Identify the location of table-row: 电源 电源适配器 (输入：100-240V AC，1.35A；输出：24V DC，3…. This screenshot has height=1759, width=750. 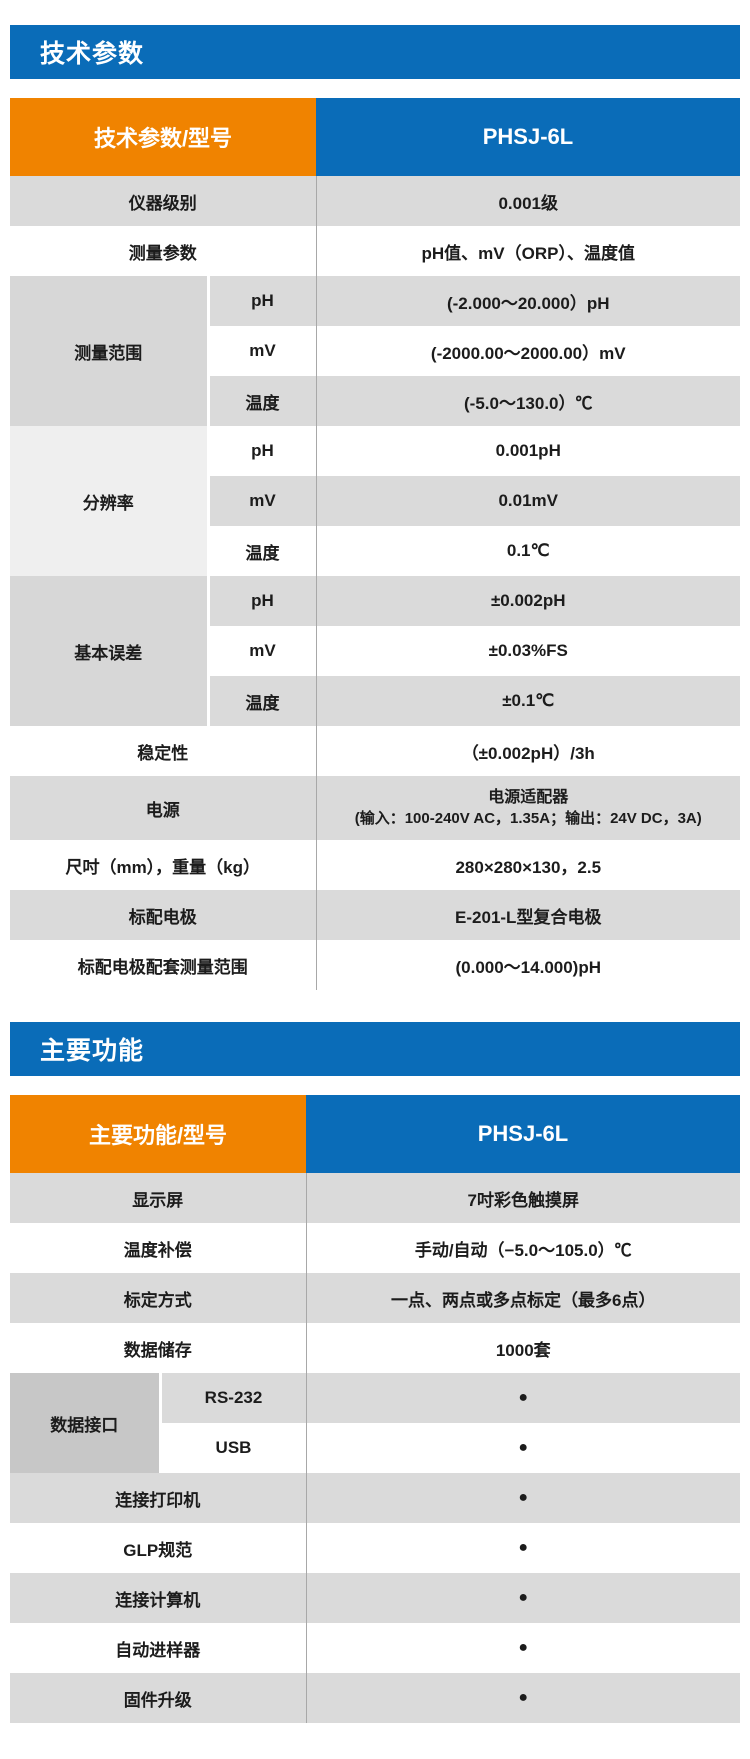
(375, 808).